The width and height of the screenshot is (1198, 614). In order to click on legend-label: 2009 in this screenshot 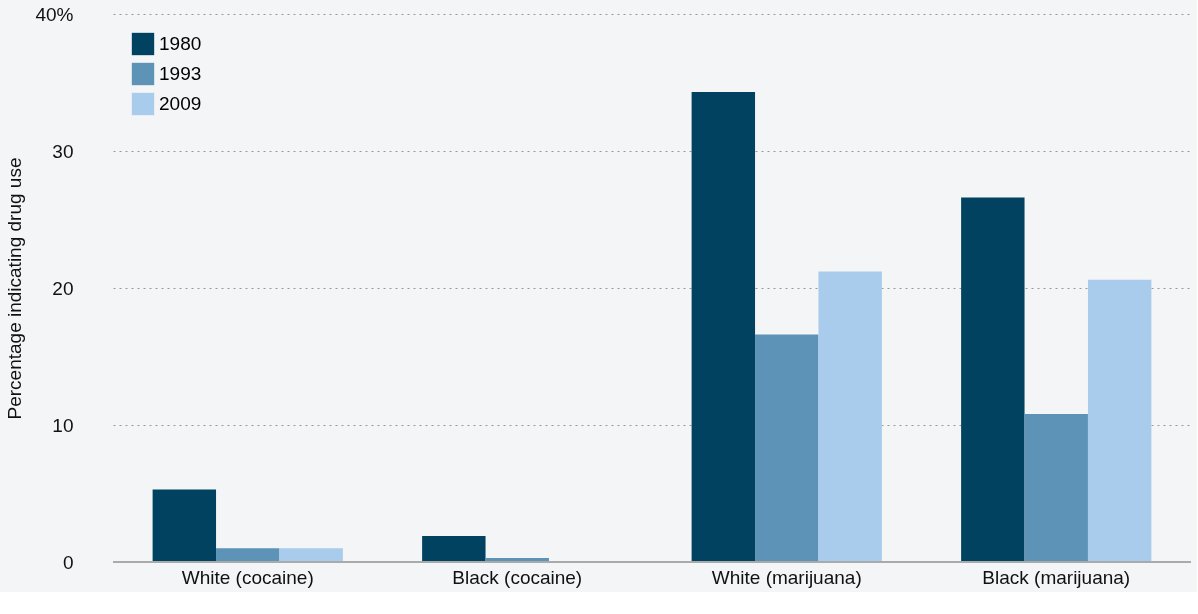, I will do `click(180, 103)`.